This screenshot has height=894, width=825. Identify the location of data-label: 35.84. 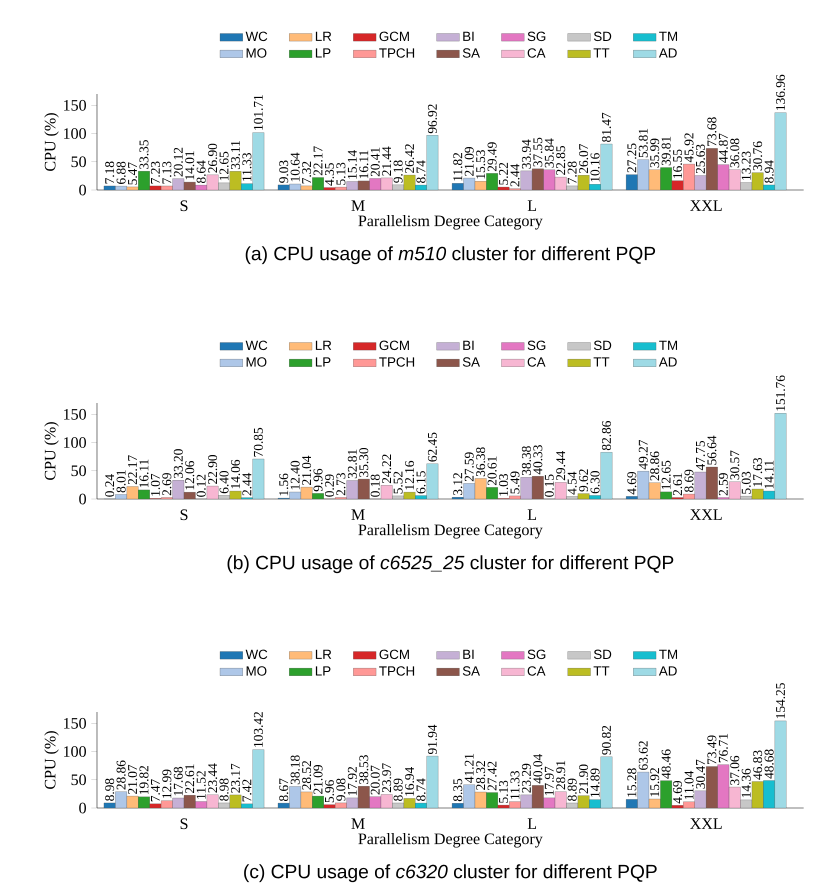
(549, 153).